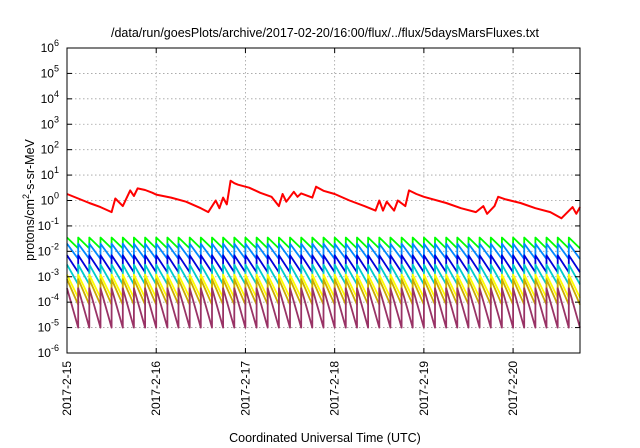 Image resolution: width=640 pixels, height=448 pixels. Describe the element at coordinates (67, 388) in the screenshot. I see `x-tick-label: 2017-2-15` at that location.